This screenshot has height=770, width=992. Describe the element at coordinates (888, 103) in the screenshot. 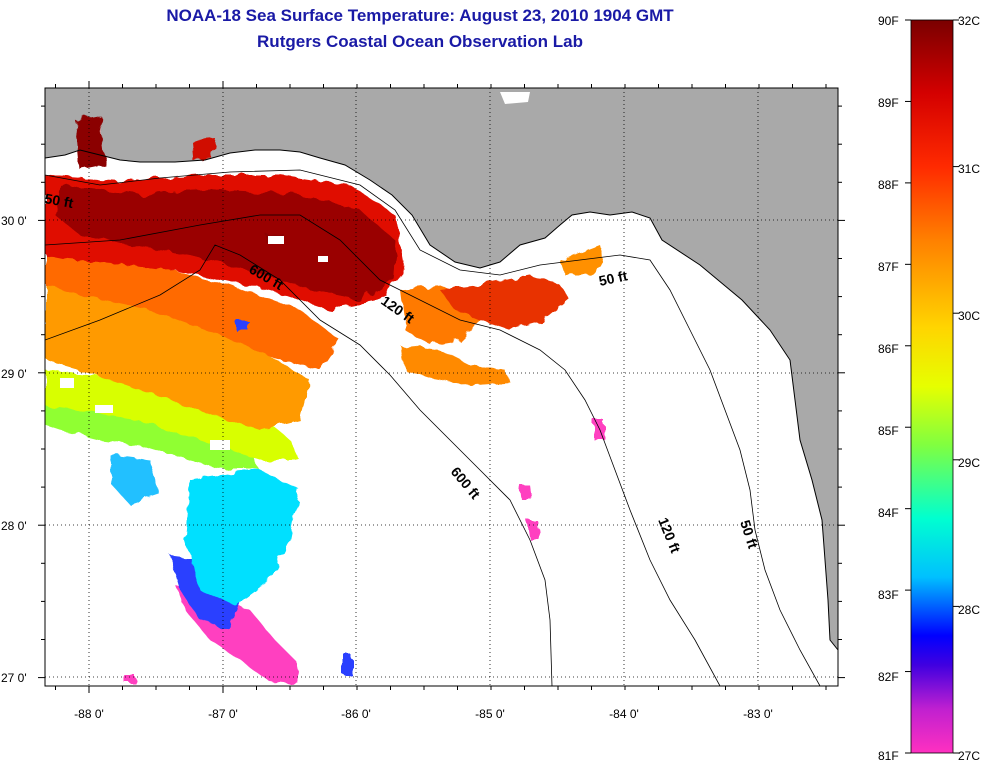

I see `colorbar-f-label: 89F` at that location.